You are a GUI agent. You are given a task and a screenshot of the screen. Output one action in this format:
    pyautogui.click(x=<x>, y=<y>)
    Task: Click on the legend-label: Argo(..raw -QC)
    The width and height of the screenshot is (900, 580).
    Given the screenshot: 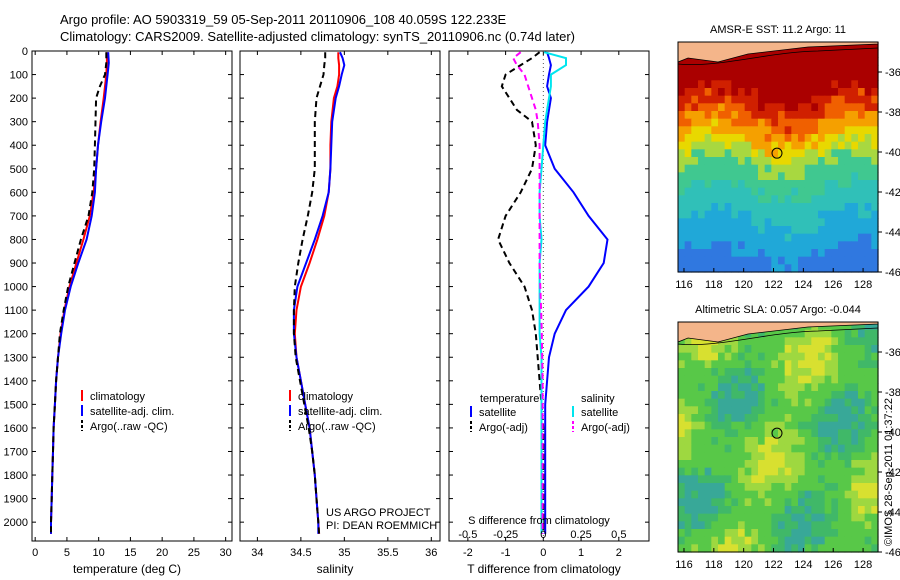 What is the action you would take?
    pyautogui.click(x=129, y=427)
    